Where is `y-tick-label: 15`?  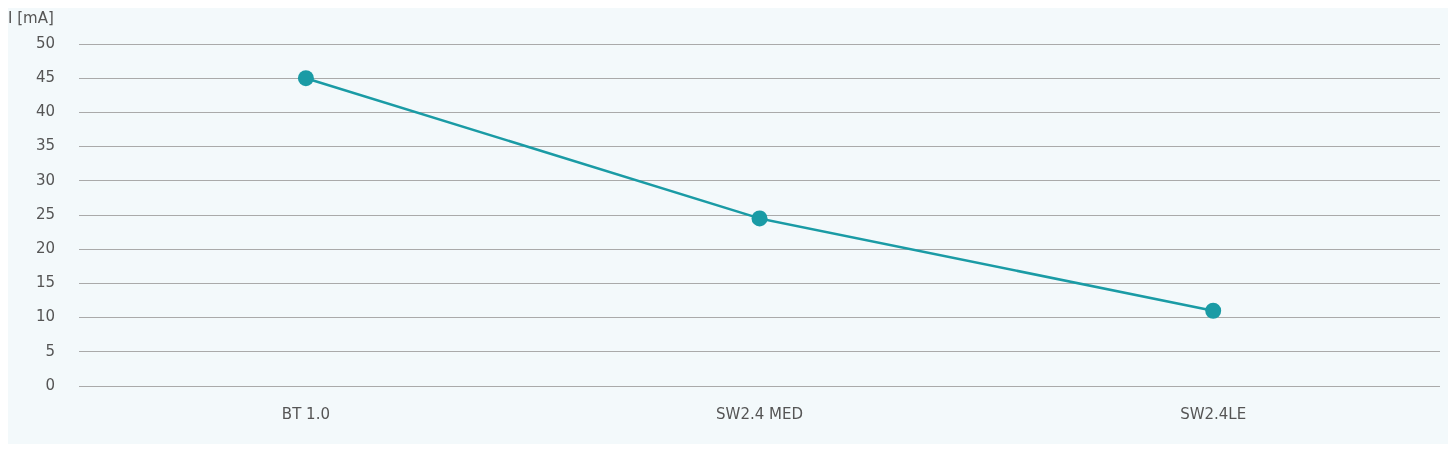 y-tick-label: 15 is located at coordinates (45, 282).